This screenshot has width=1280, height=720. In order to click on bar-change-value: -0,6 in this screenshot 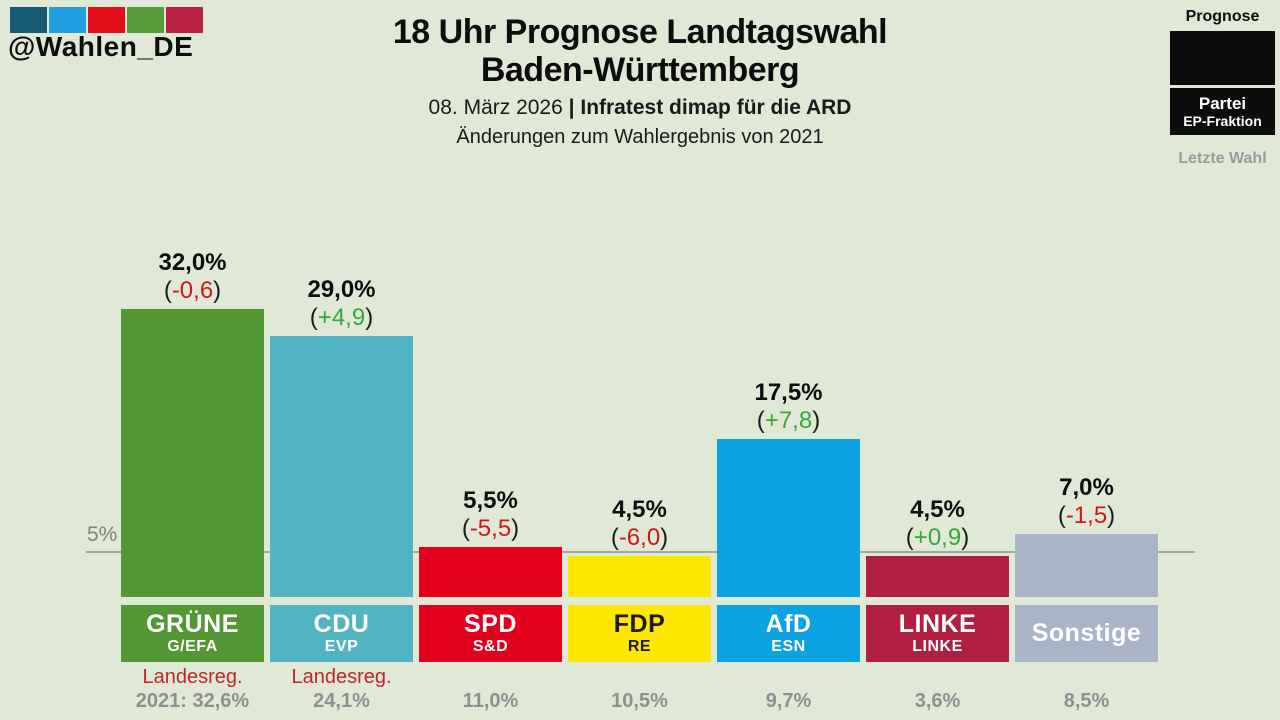, I will do `click(192, 290)`.